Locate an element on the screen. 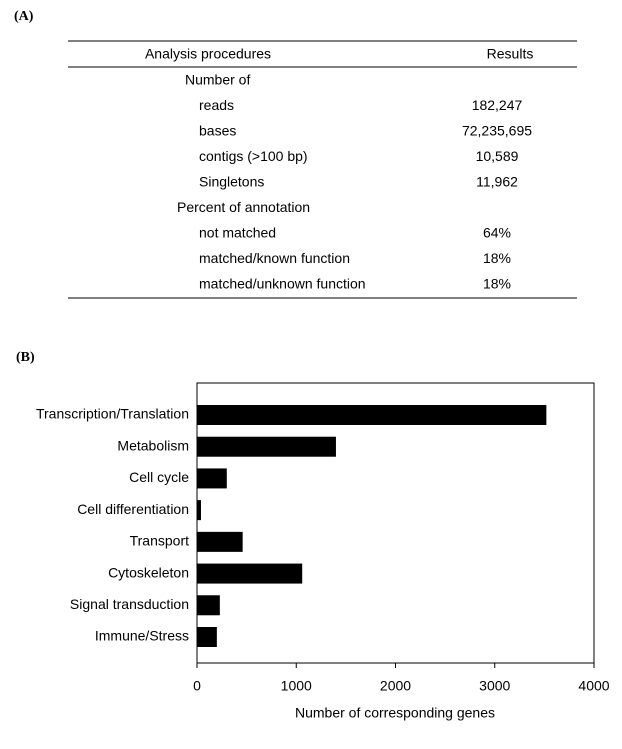 Image resolution: width=622 pixels, height=749 pixels. table-group-label: Percent of annotation is located at coordinates (243, 207).